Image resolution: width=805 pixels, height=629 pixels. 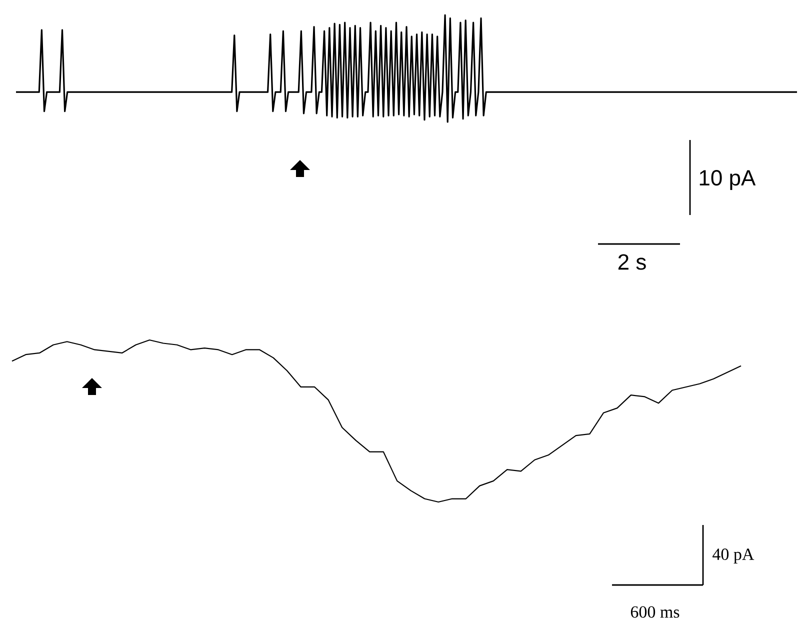 What do you see at coordinates (728, 180) in the screenshot?
I see `text: 10 pA` at bounding box center [728, 180].